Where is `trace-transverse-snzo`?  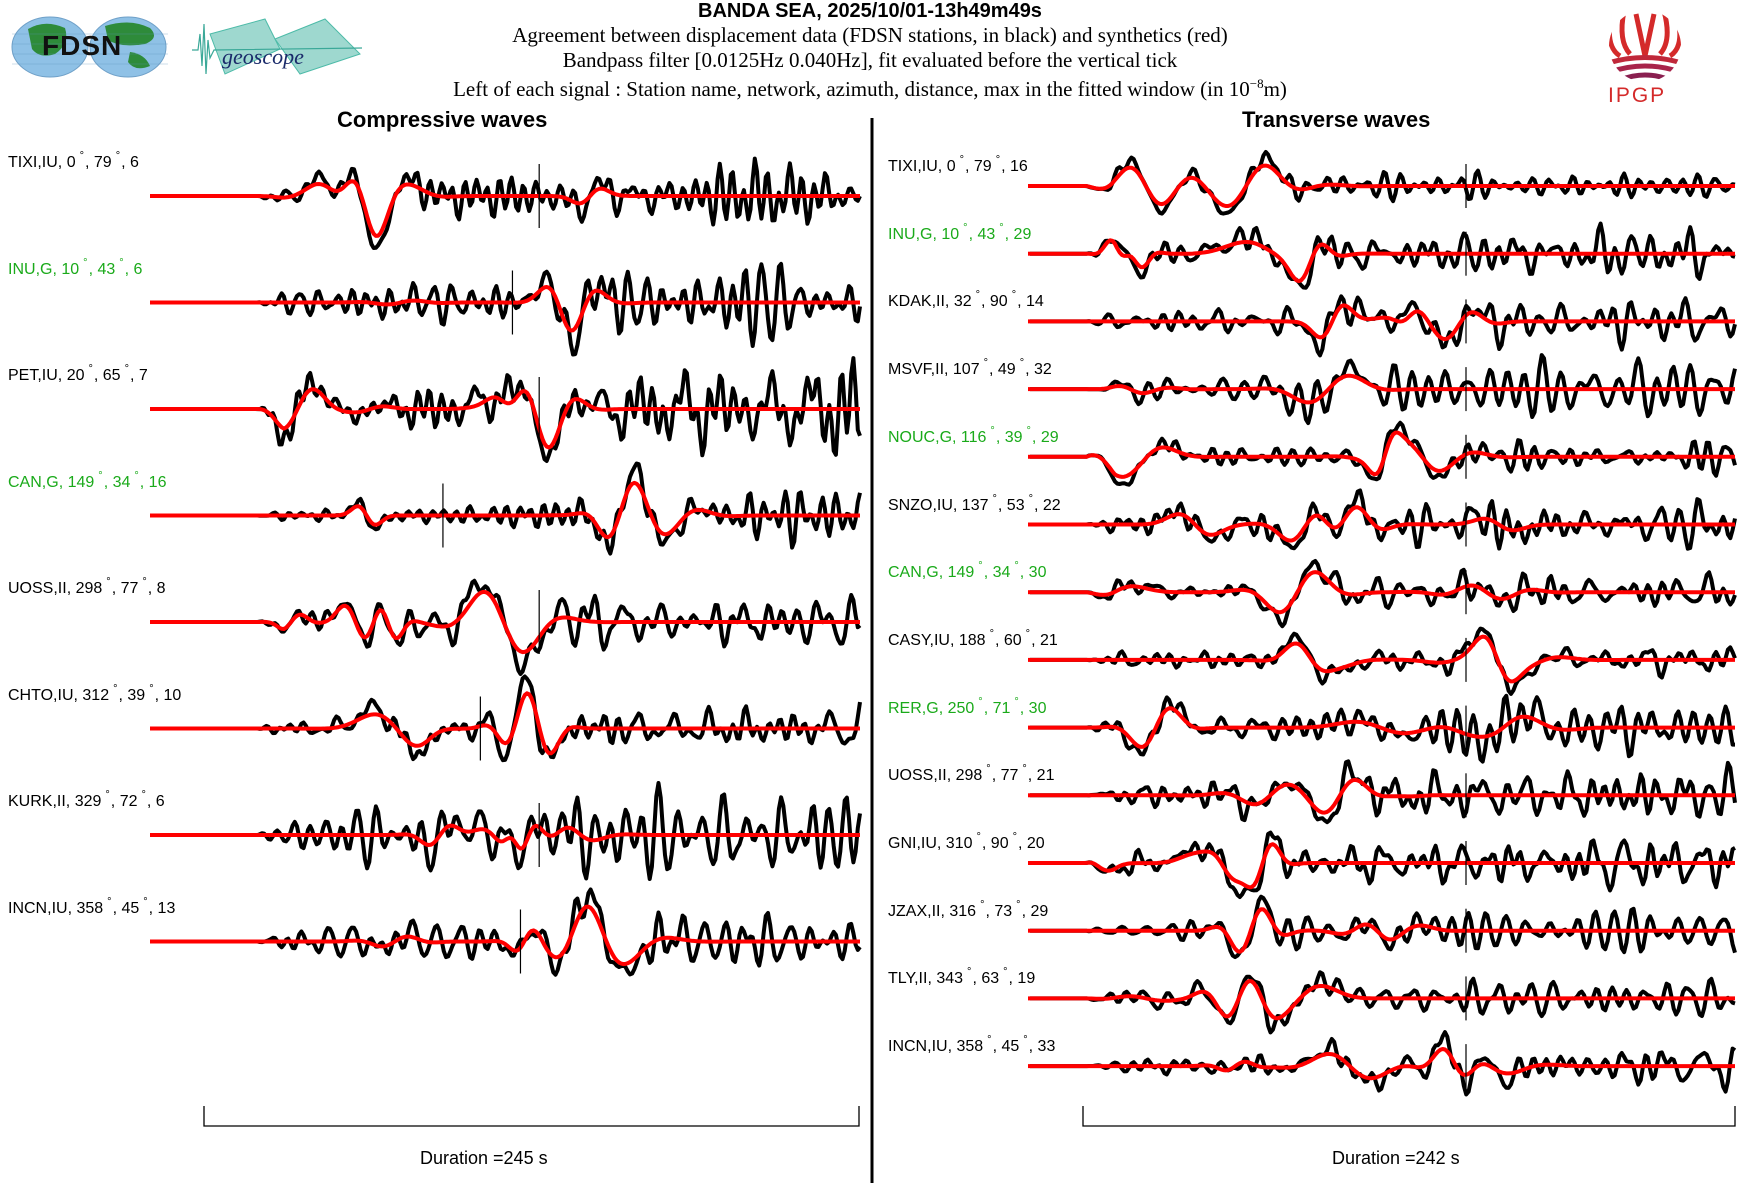
trace-transverse-snzo is located at coordinates (1382, 519).